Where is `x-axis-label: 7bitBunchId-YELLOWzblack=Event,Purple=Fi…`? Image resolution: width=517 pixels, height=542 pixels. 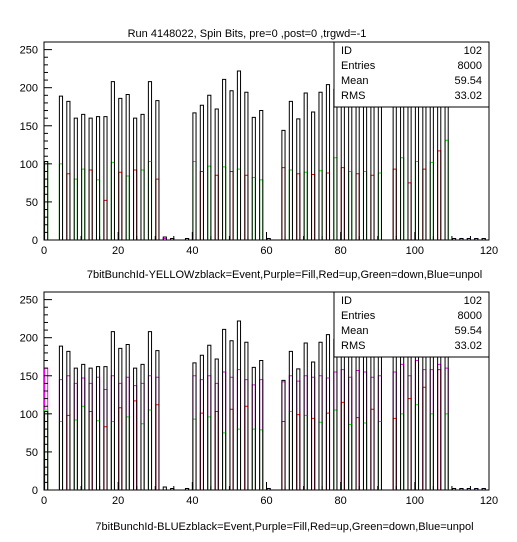 x-axis-label: 7bitBunchId-YELLOWzblack=Event,Purple=Fi… is located at coordinates (284, 275).